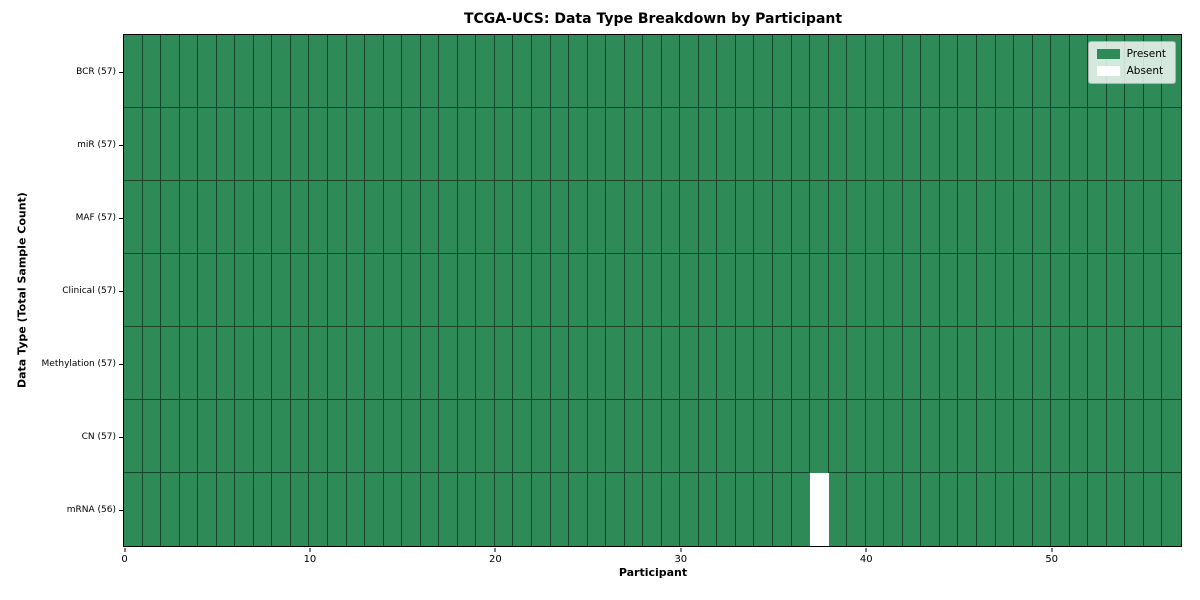 Image resolution: width=1200 pixels, height=600 pixels. I want to click on legend-label: Present, so click(1146, 54).